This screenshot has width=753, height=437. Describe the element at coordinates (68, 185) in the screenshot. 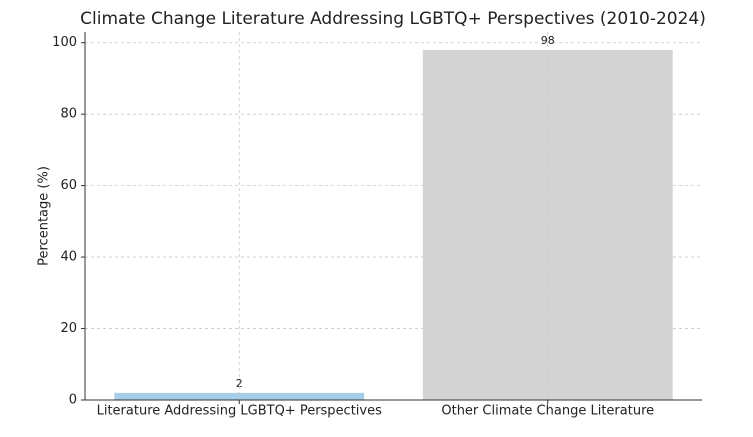

I see `y-tick-label: 60` at that location.